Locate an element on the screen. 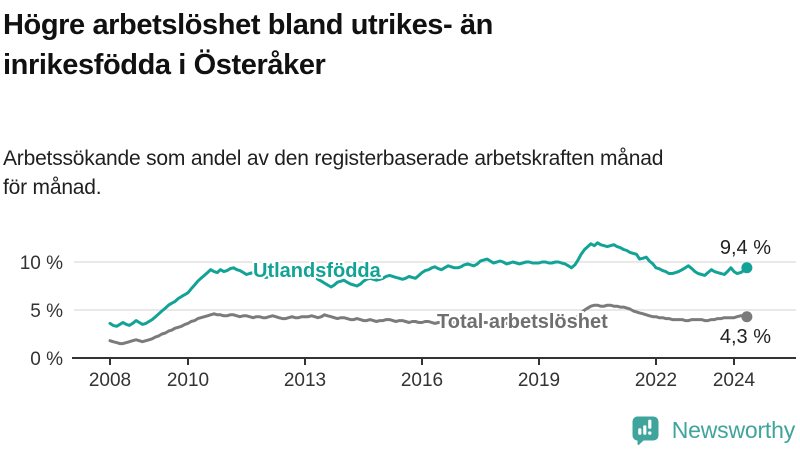  y-tick-label: 0 % is located at coordinates (46, 359).